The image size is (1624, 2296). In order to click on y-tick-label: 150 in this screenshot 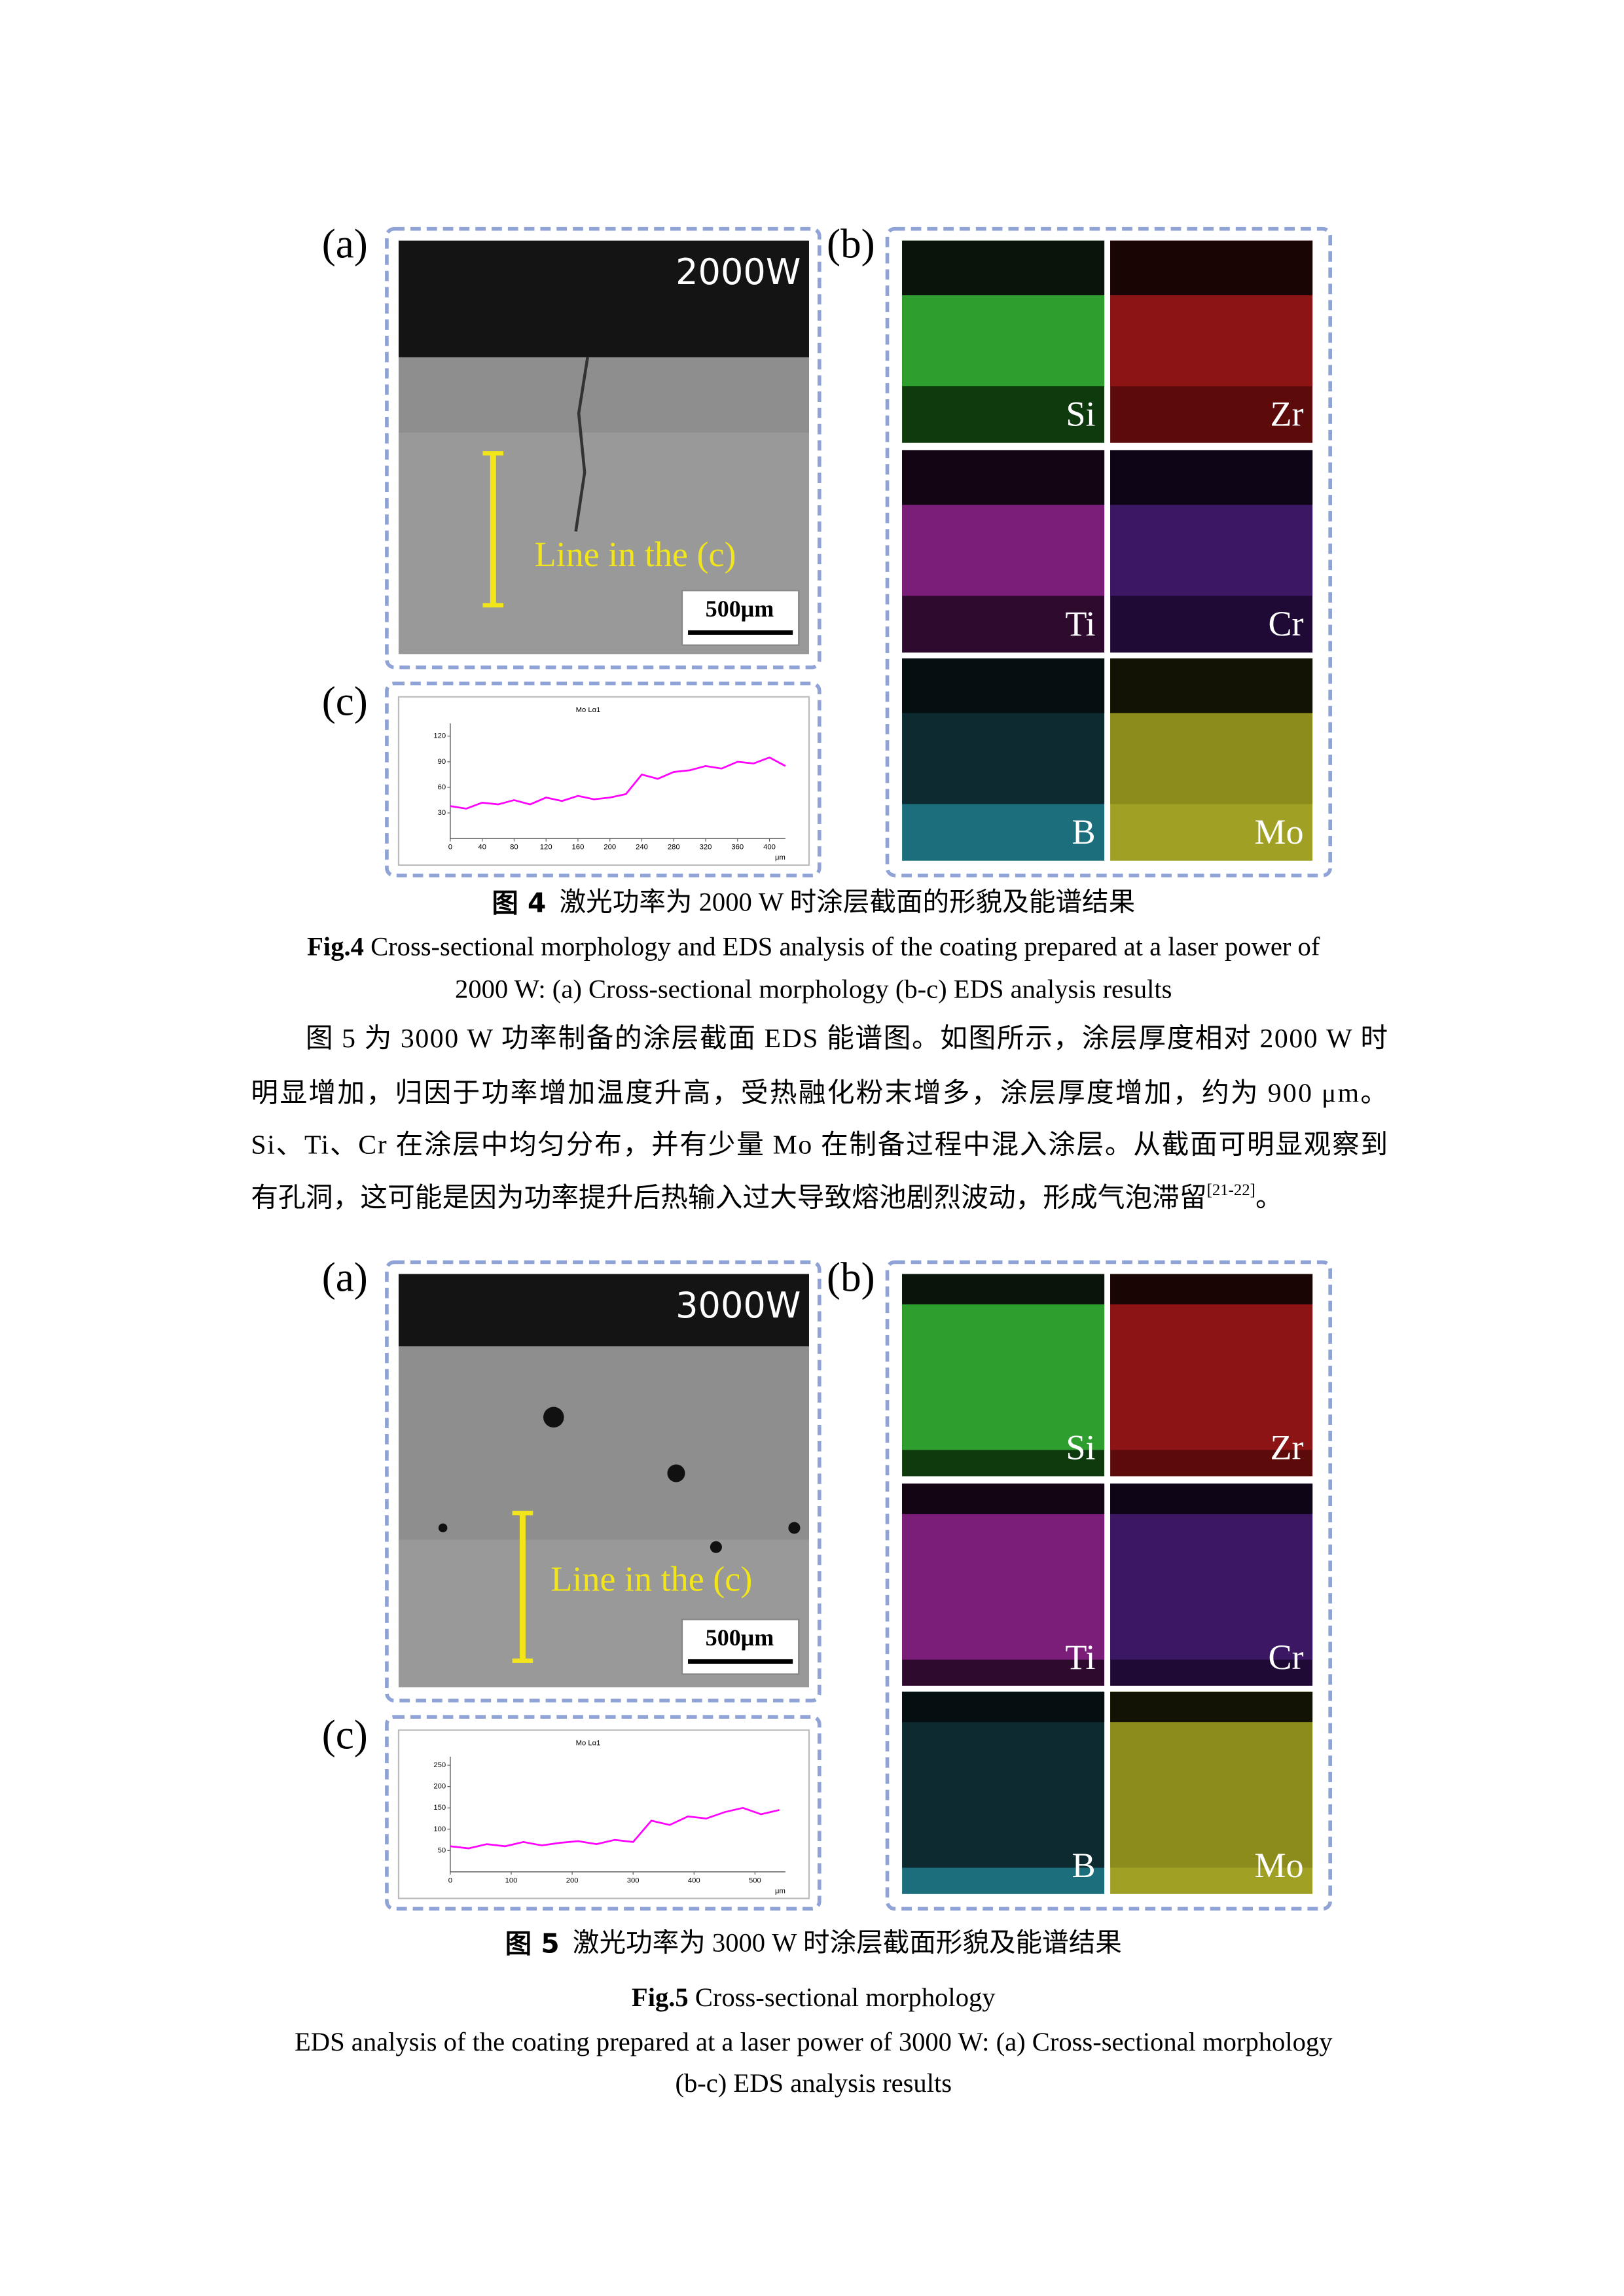, I will do `click(439, 1808)`.